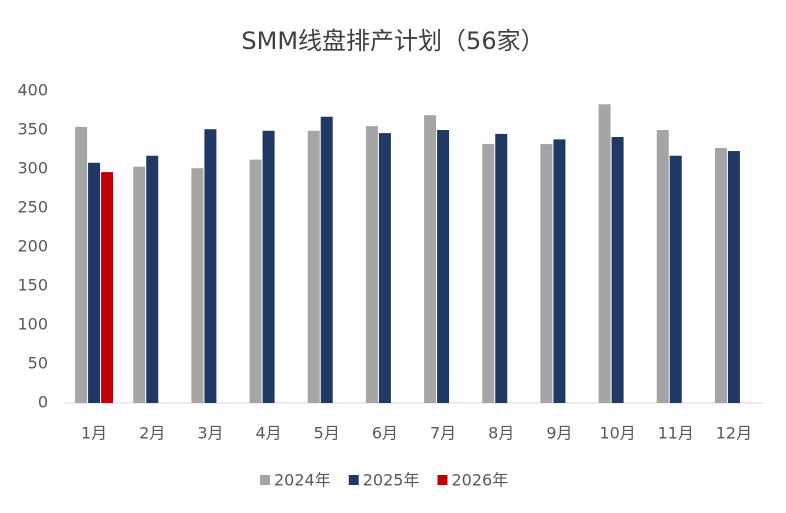  I want to click on legend-label: 2024年, so click(302, 480).